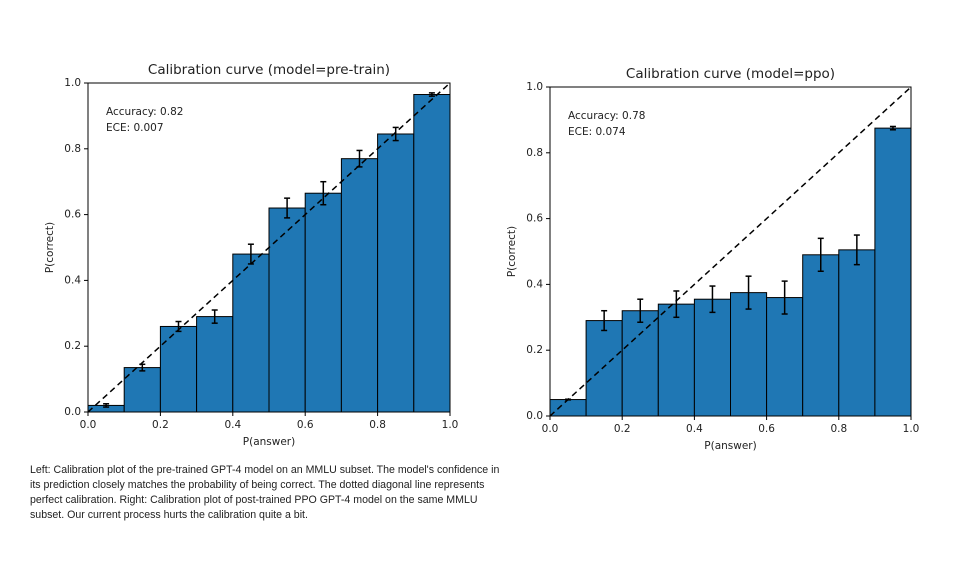  What do you see at coordinates (597, 132) in the screenshot?
I see `annotation: ECE: 0.074` at bounding box center [597, 132].